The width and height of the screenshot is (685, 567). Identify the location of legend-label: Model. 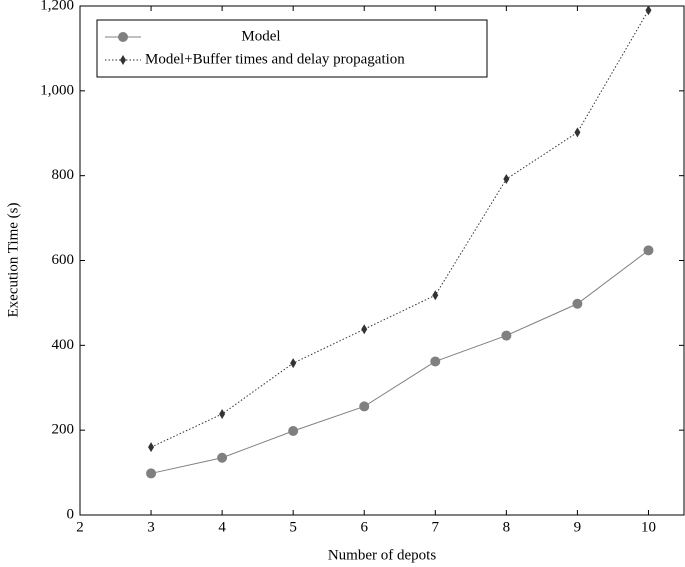
(260, 36).